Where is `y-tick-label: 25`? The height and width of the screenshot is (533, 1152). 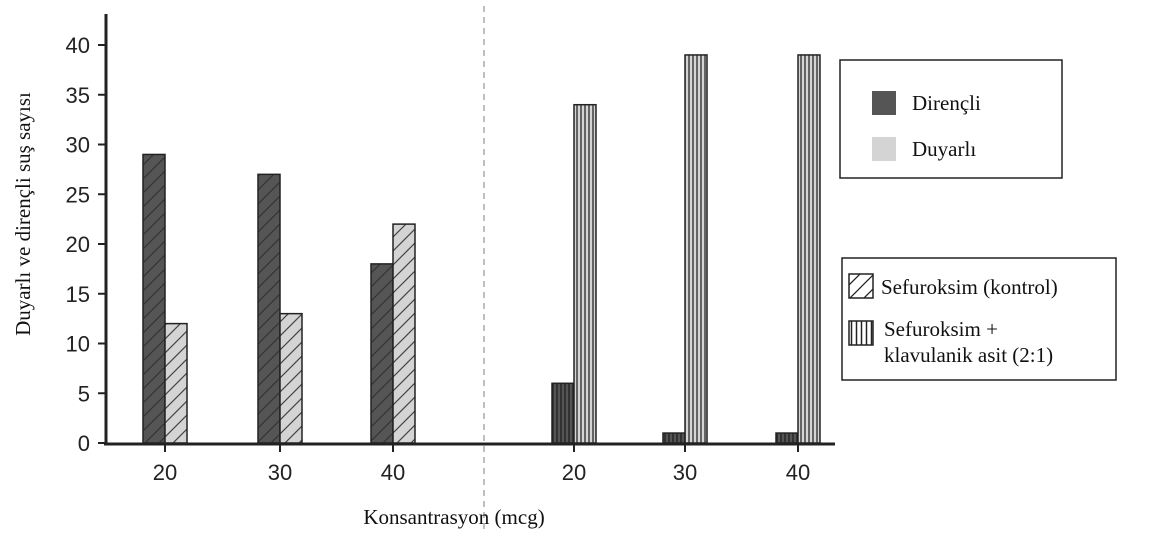 y-tick-label: 25 is located at coordinates (78, 194).